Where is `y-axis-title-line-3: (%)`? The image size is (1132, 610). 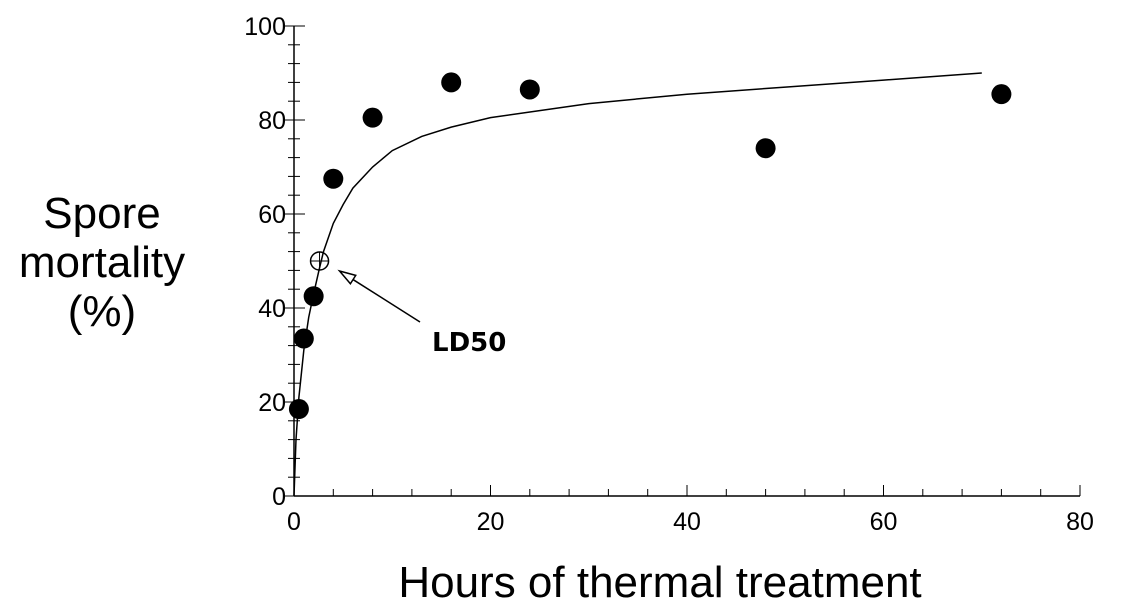 y-axis-title-line-3: (%) is located at coordinates (102, 311).